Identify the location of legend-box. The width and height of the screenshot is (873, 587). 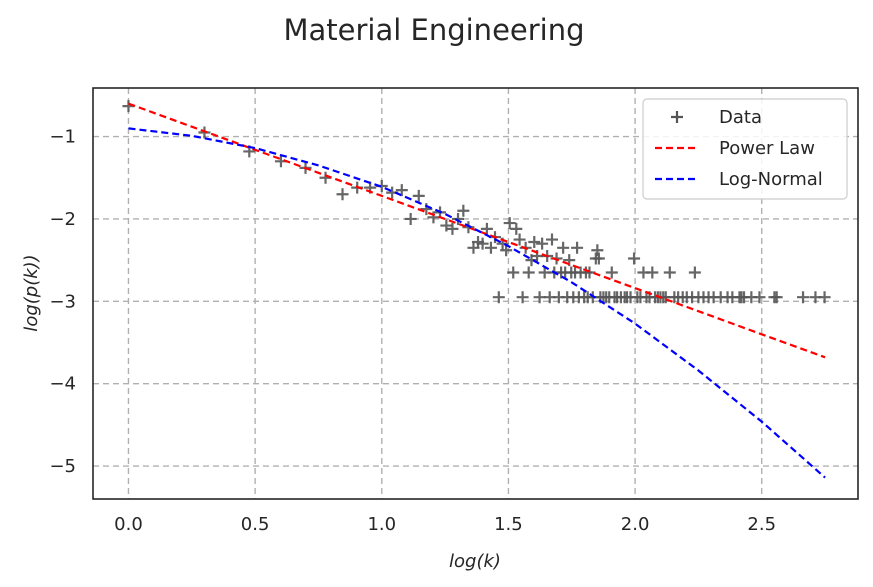
(745, 149).